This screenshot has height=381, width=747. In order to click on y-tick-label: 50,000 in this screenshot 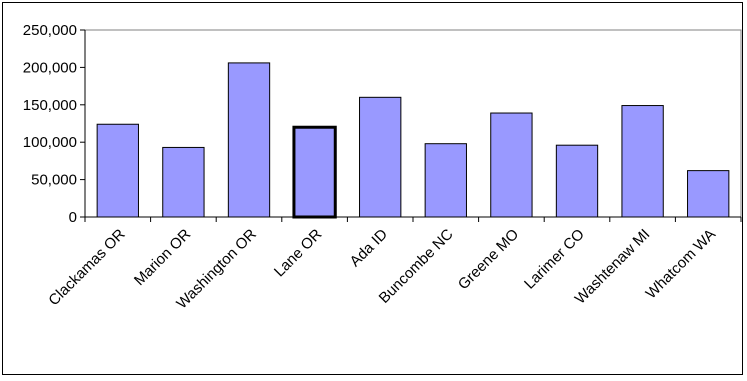, I will do `click(54, 180)`.